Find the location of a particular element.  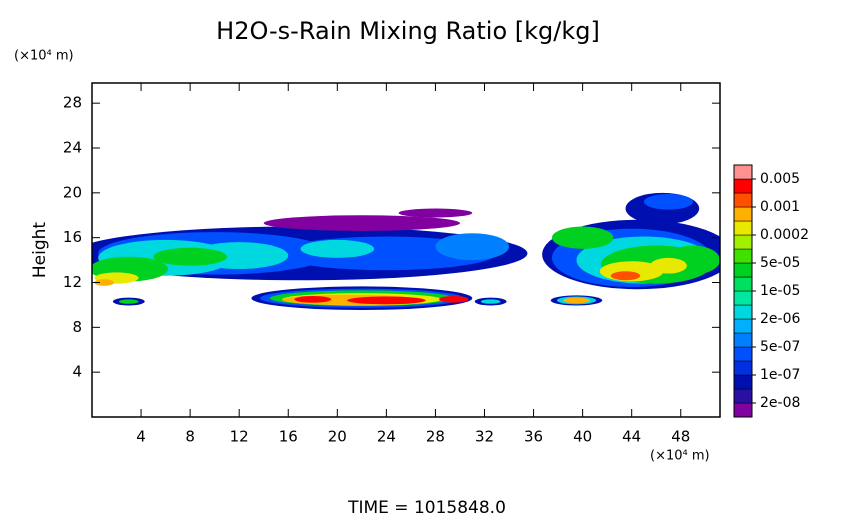

colorbar-label: 5e-07 is located at coordinates (780, 347).